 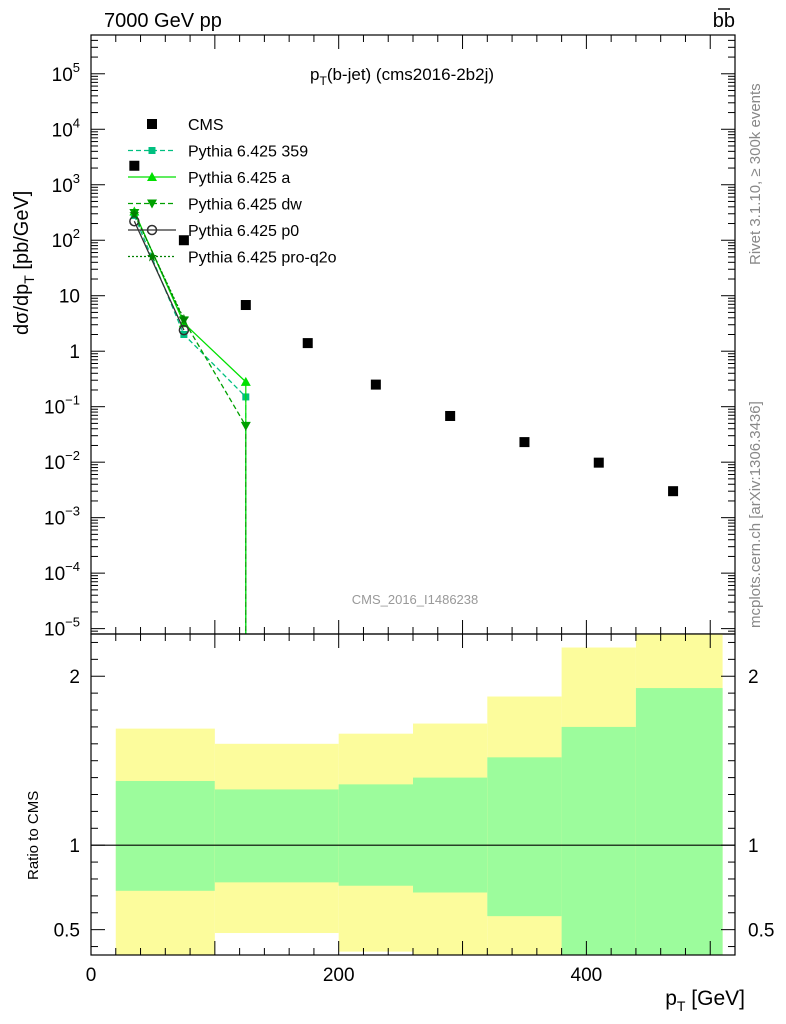 I want to click on legend-label: Pythia 6.425 dw, so click(x=245, y=205).